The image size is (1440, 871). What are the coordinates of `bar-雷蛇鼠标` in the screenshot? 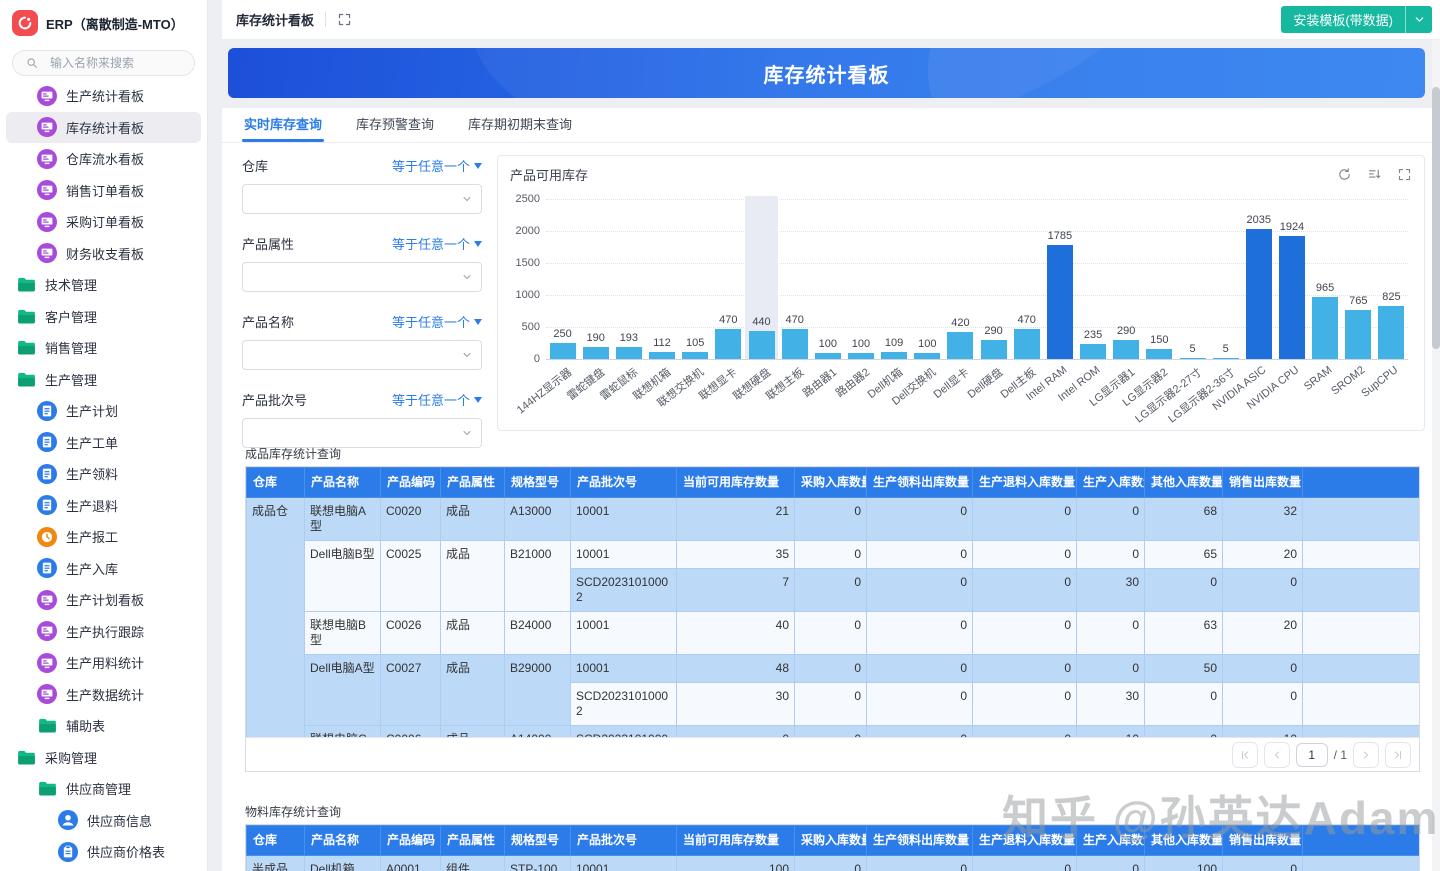 It's located at (628, 352).